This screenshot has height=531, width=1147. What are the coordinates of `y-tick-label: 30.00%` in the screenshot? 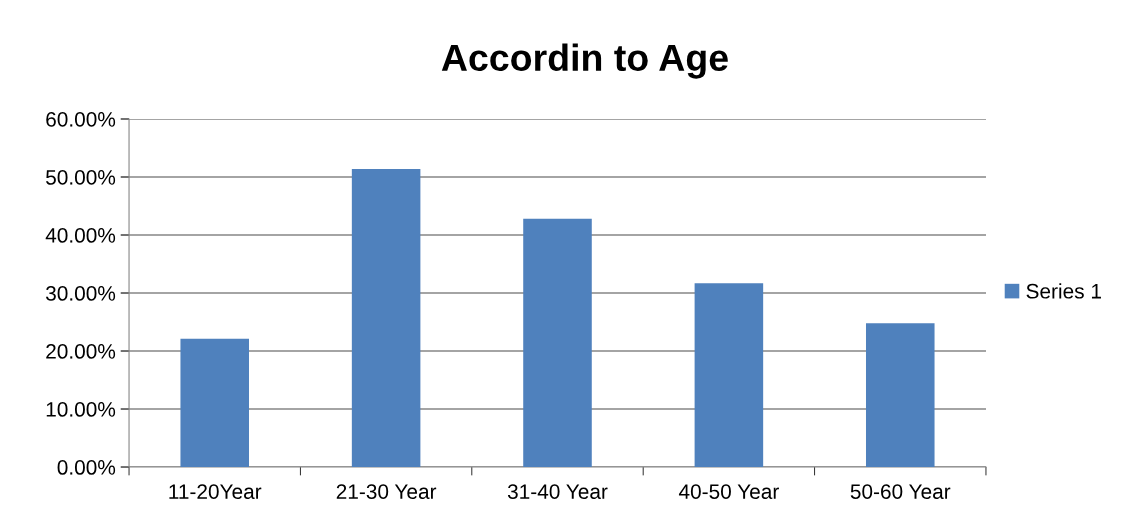 It's located at (80, 293).